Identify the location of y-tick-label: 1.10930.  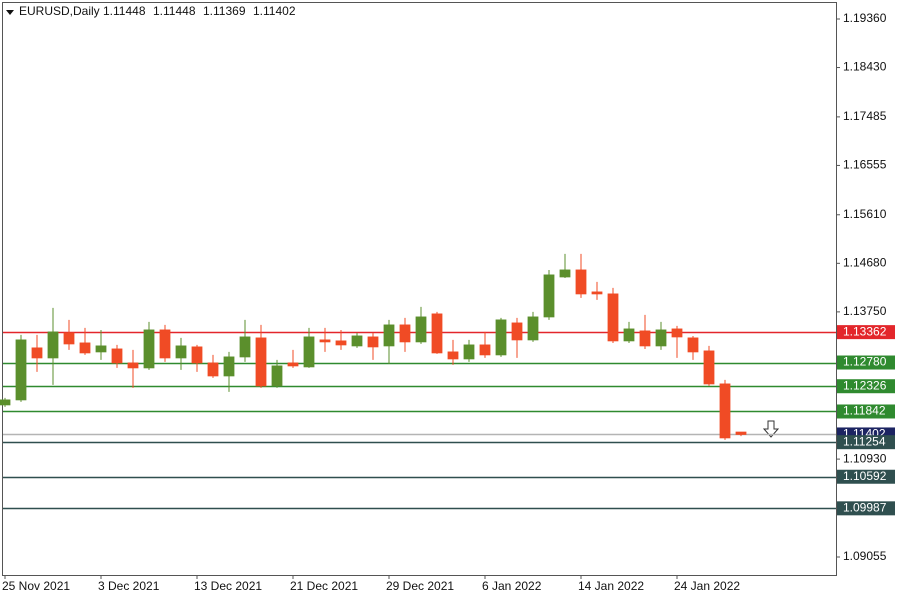
(865, 458).